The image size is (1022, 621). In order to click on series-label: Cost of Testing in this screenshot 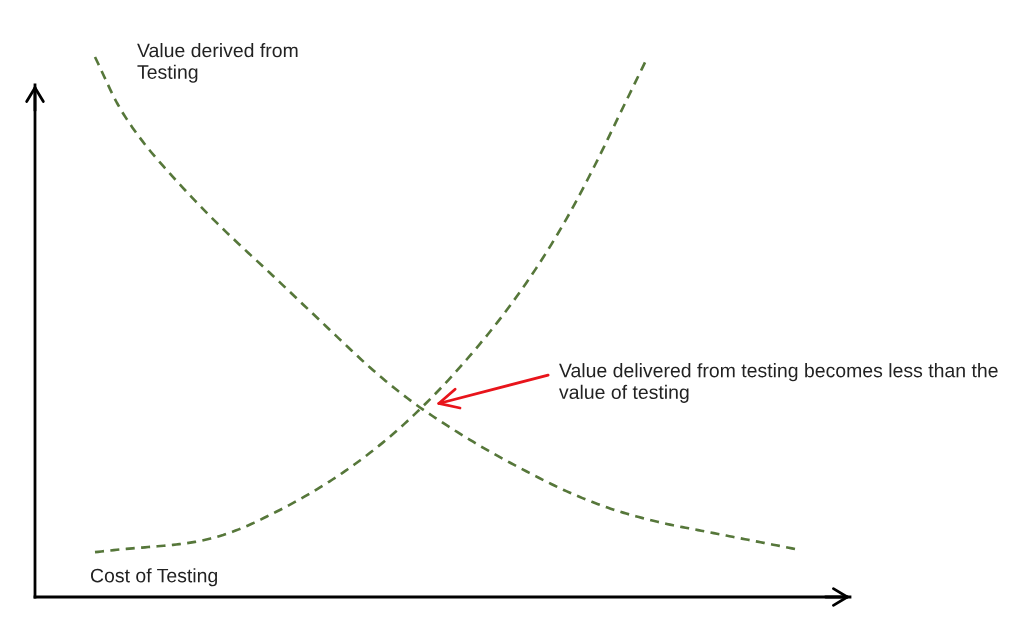, I will do `click(154, 577)`.